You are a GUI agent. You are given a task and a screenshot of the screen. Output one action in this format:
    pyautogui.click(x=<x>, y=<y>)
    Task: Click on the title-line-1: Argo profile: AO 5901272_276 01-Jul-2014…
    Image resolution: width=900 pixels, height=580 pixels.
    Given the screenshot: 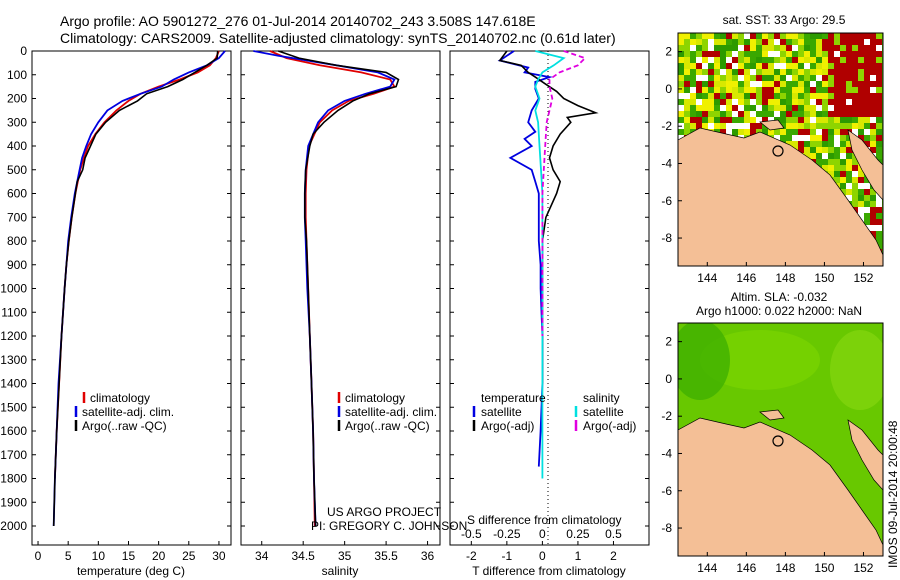 What is the action you would take?
    pyautogui.click(x=298, y=21)
    